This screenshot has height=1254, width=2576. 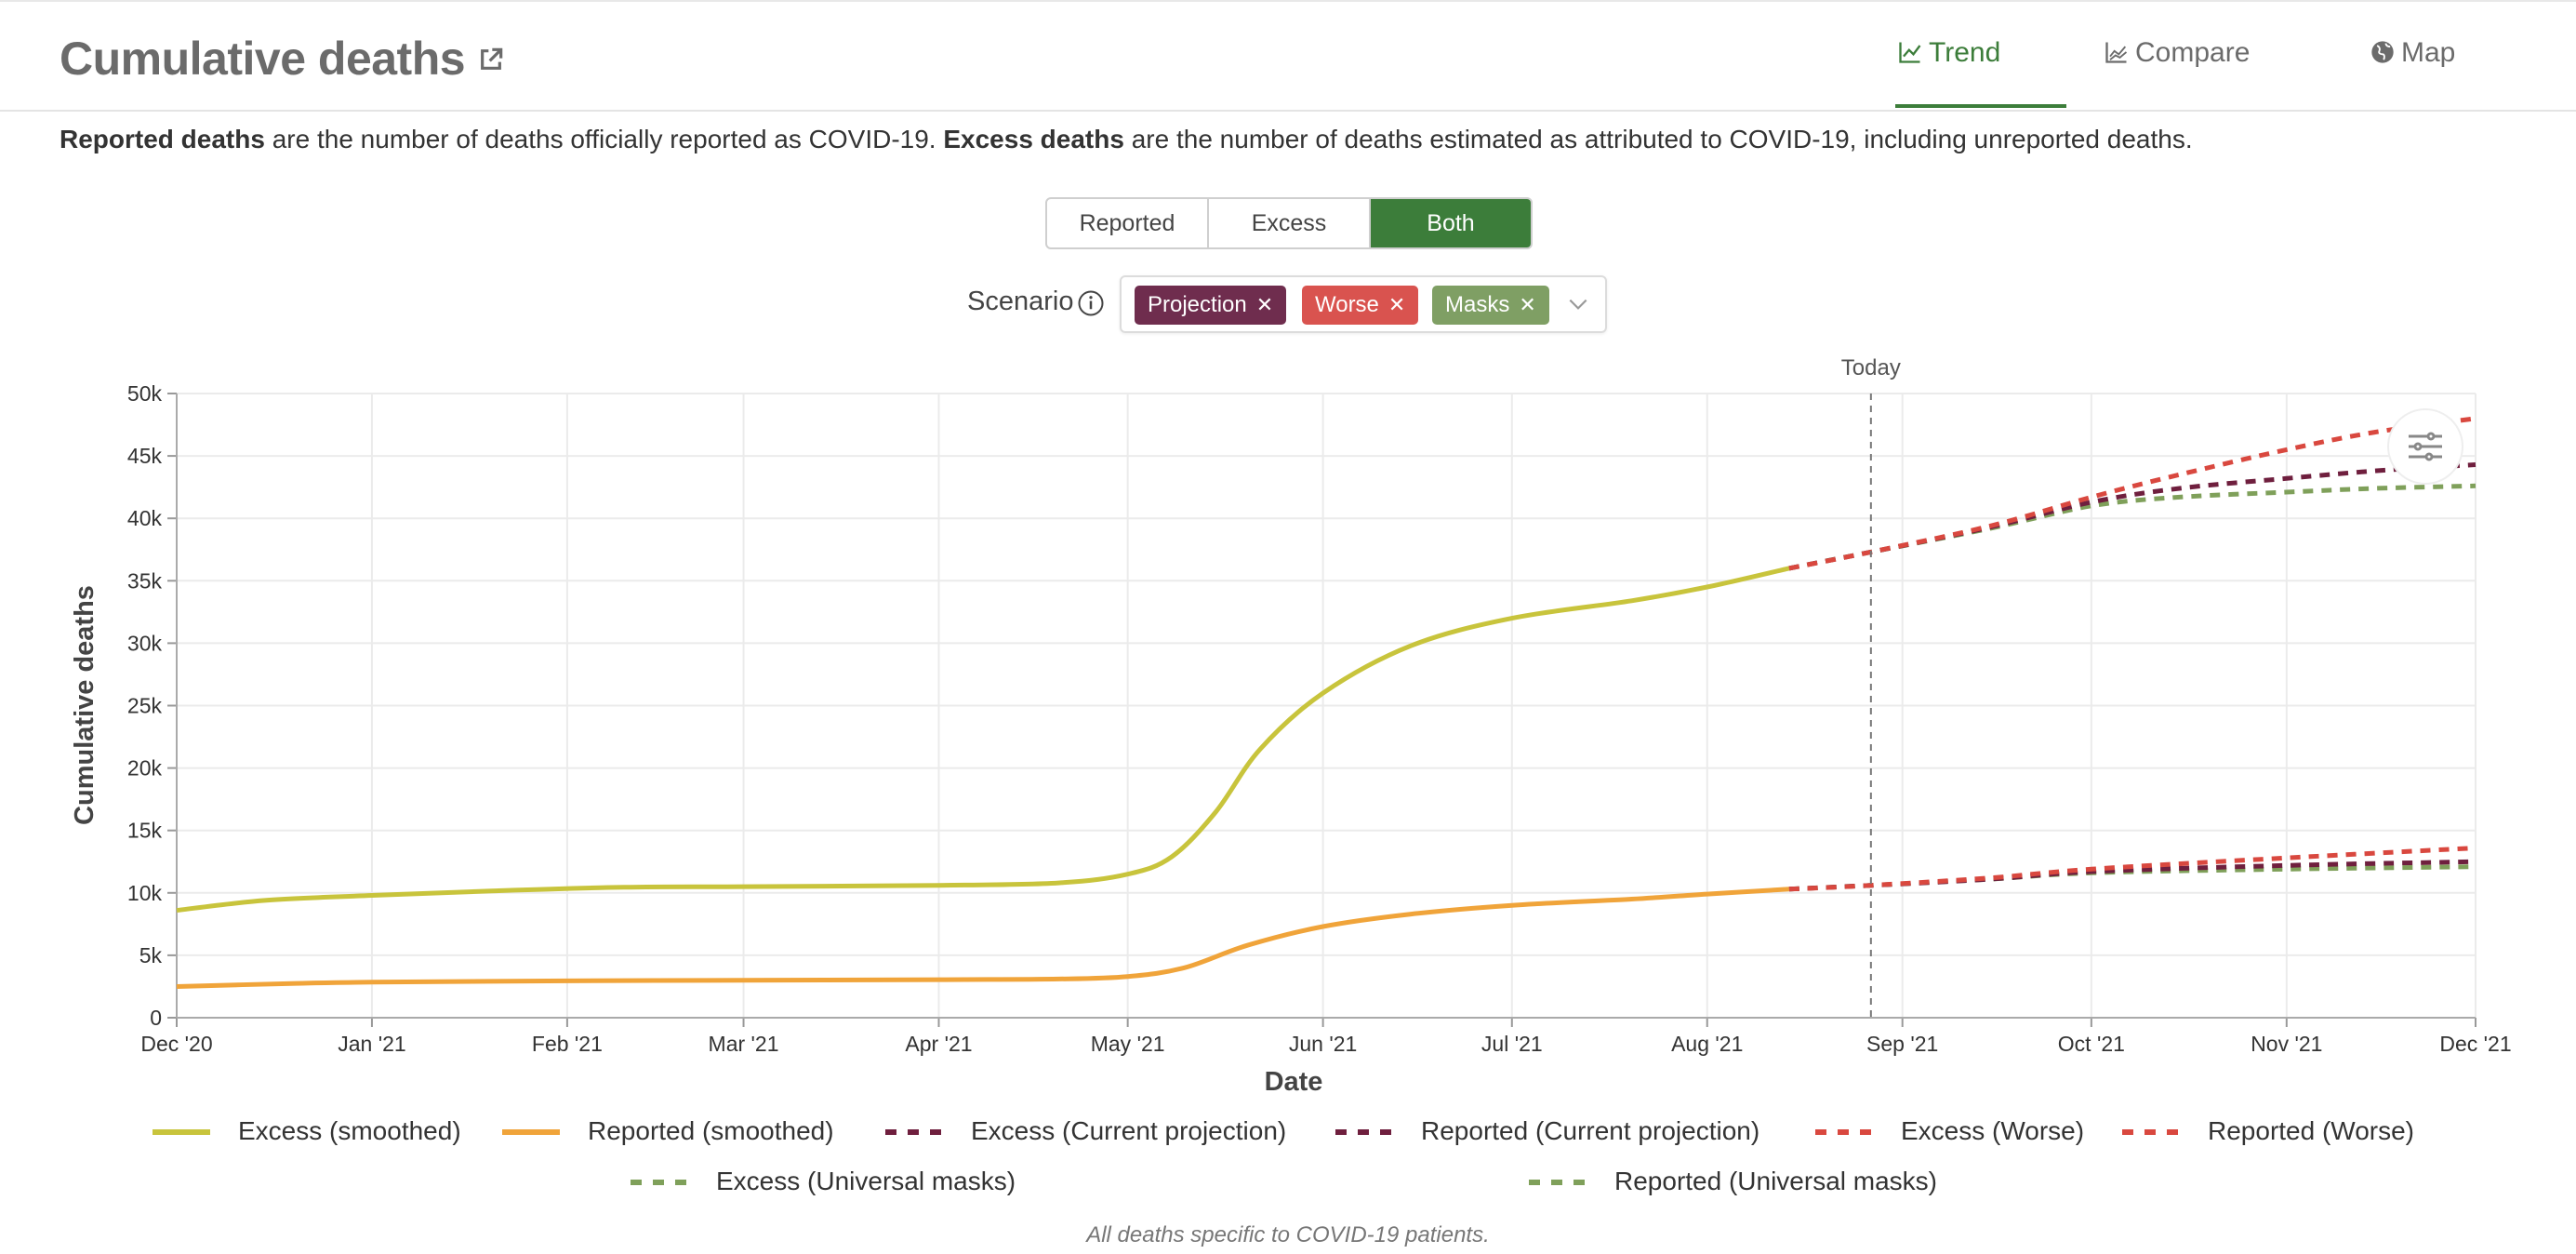 I want to click on chip-label: Projection, so click(x=1197, y=304).